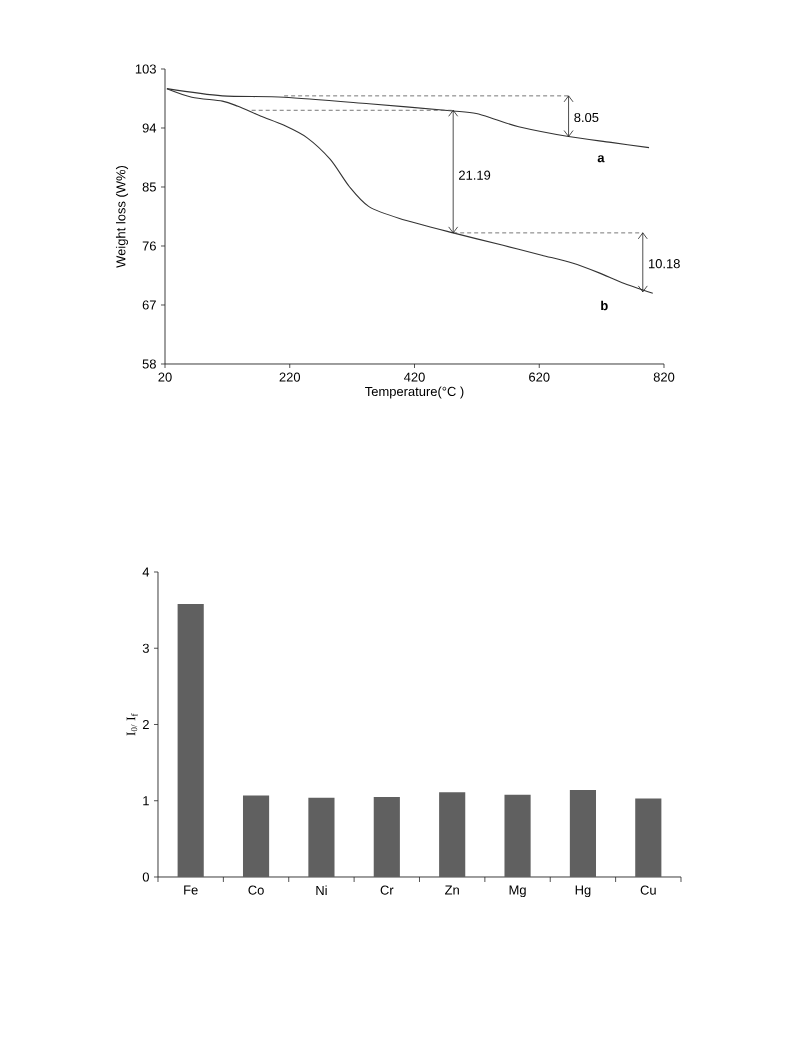 This screenshot has width=793, height=1053. Describe the element at coordinates (604, 305) in the screenshot. I see `series-label: b` at that location.